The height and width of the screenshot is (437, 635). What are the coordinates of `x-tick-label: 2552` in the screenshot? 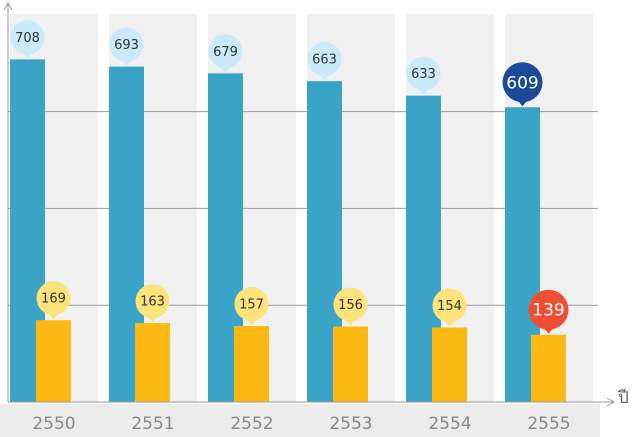 It's located at (251, 424).